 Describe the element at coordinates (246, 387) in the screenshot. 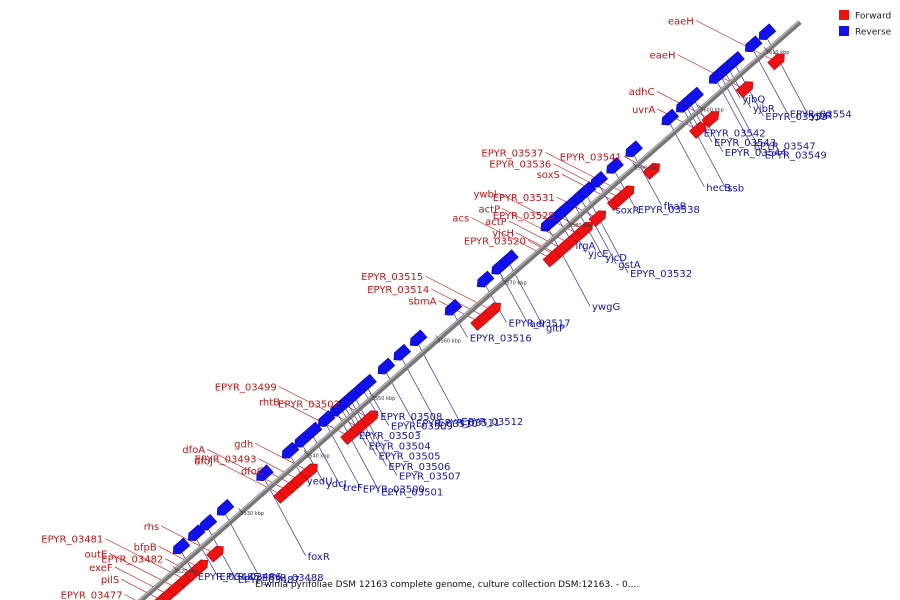

I see `gene-label-epyr-03499-14: EPYR_03499` at that location.